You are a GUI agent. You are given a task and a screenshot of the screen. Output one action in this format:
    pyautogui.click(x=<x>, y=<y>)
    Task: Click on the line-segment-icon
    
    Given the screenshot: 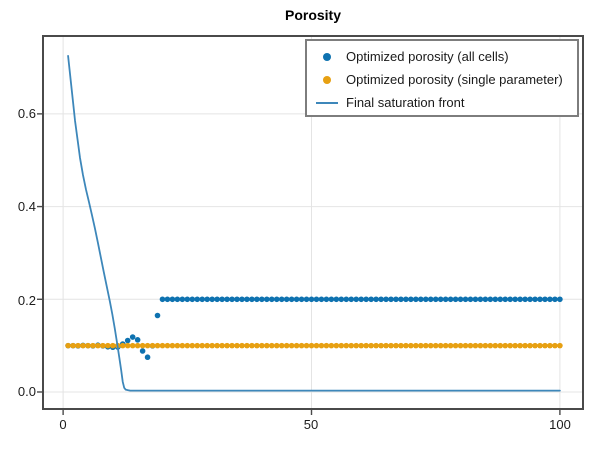 What is the action you would take?
    pyautogui.click(x=327, y=102)
    